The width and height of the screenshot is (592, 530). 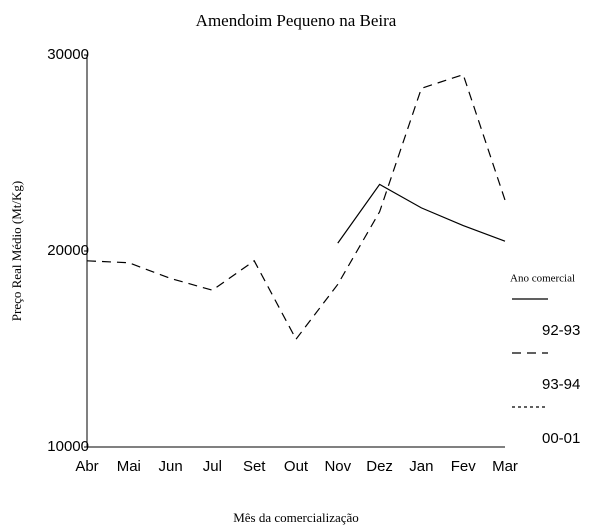 What do you see at coordinates (296, 20) in the screenshot?
I see `chart-title: Amendoim Pequeno na Beira` at bounding box center [296, 20].